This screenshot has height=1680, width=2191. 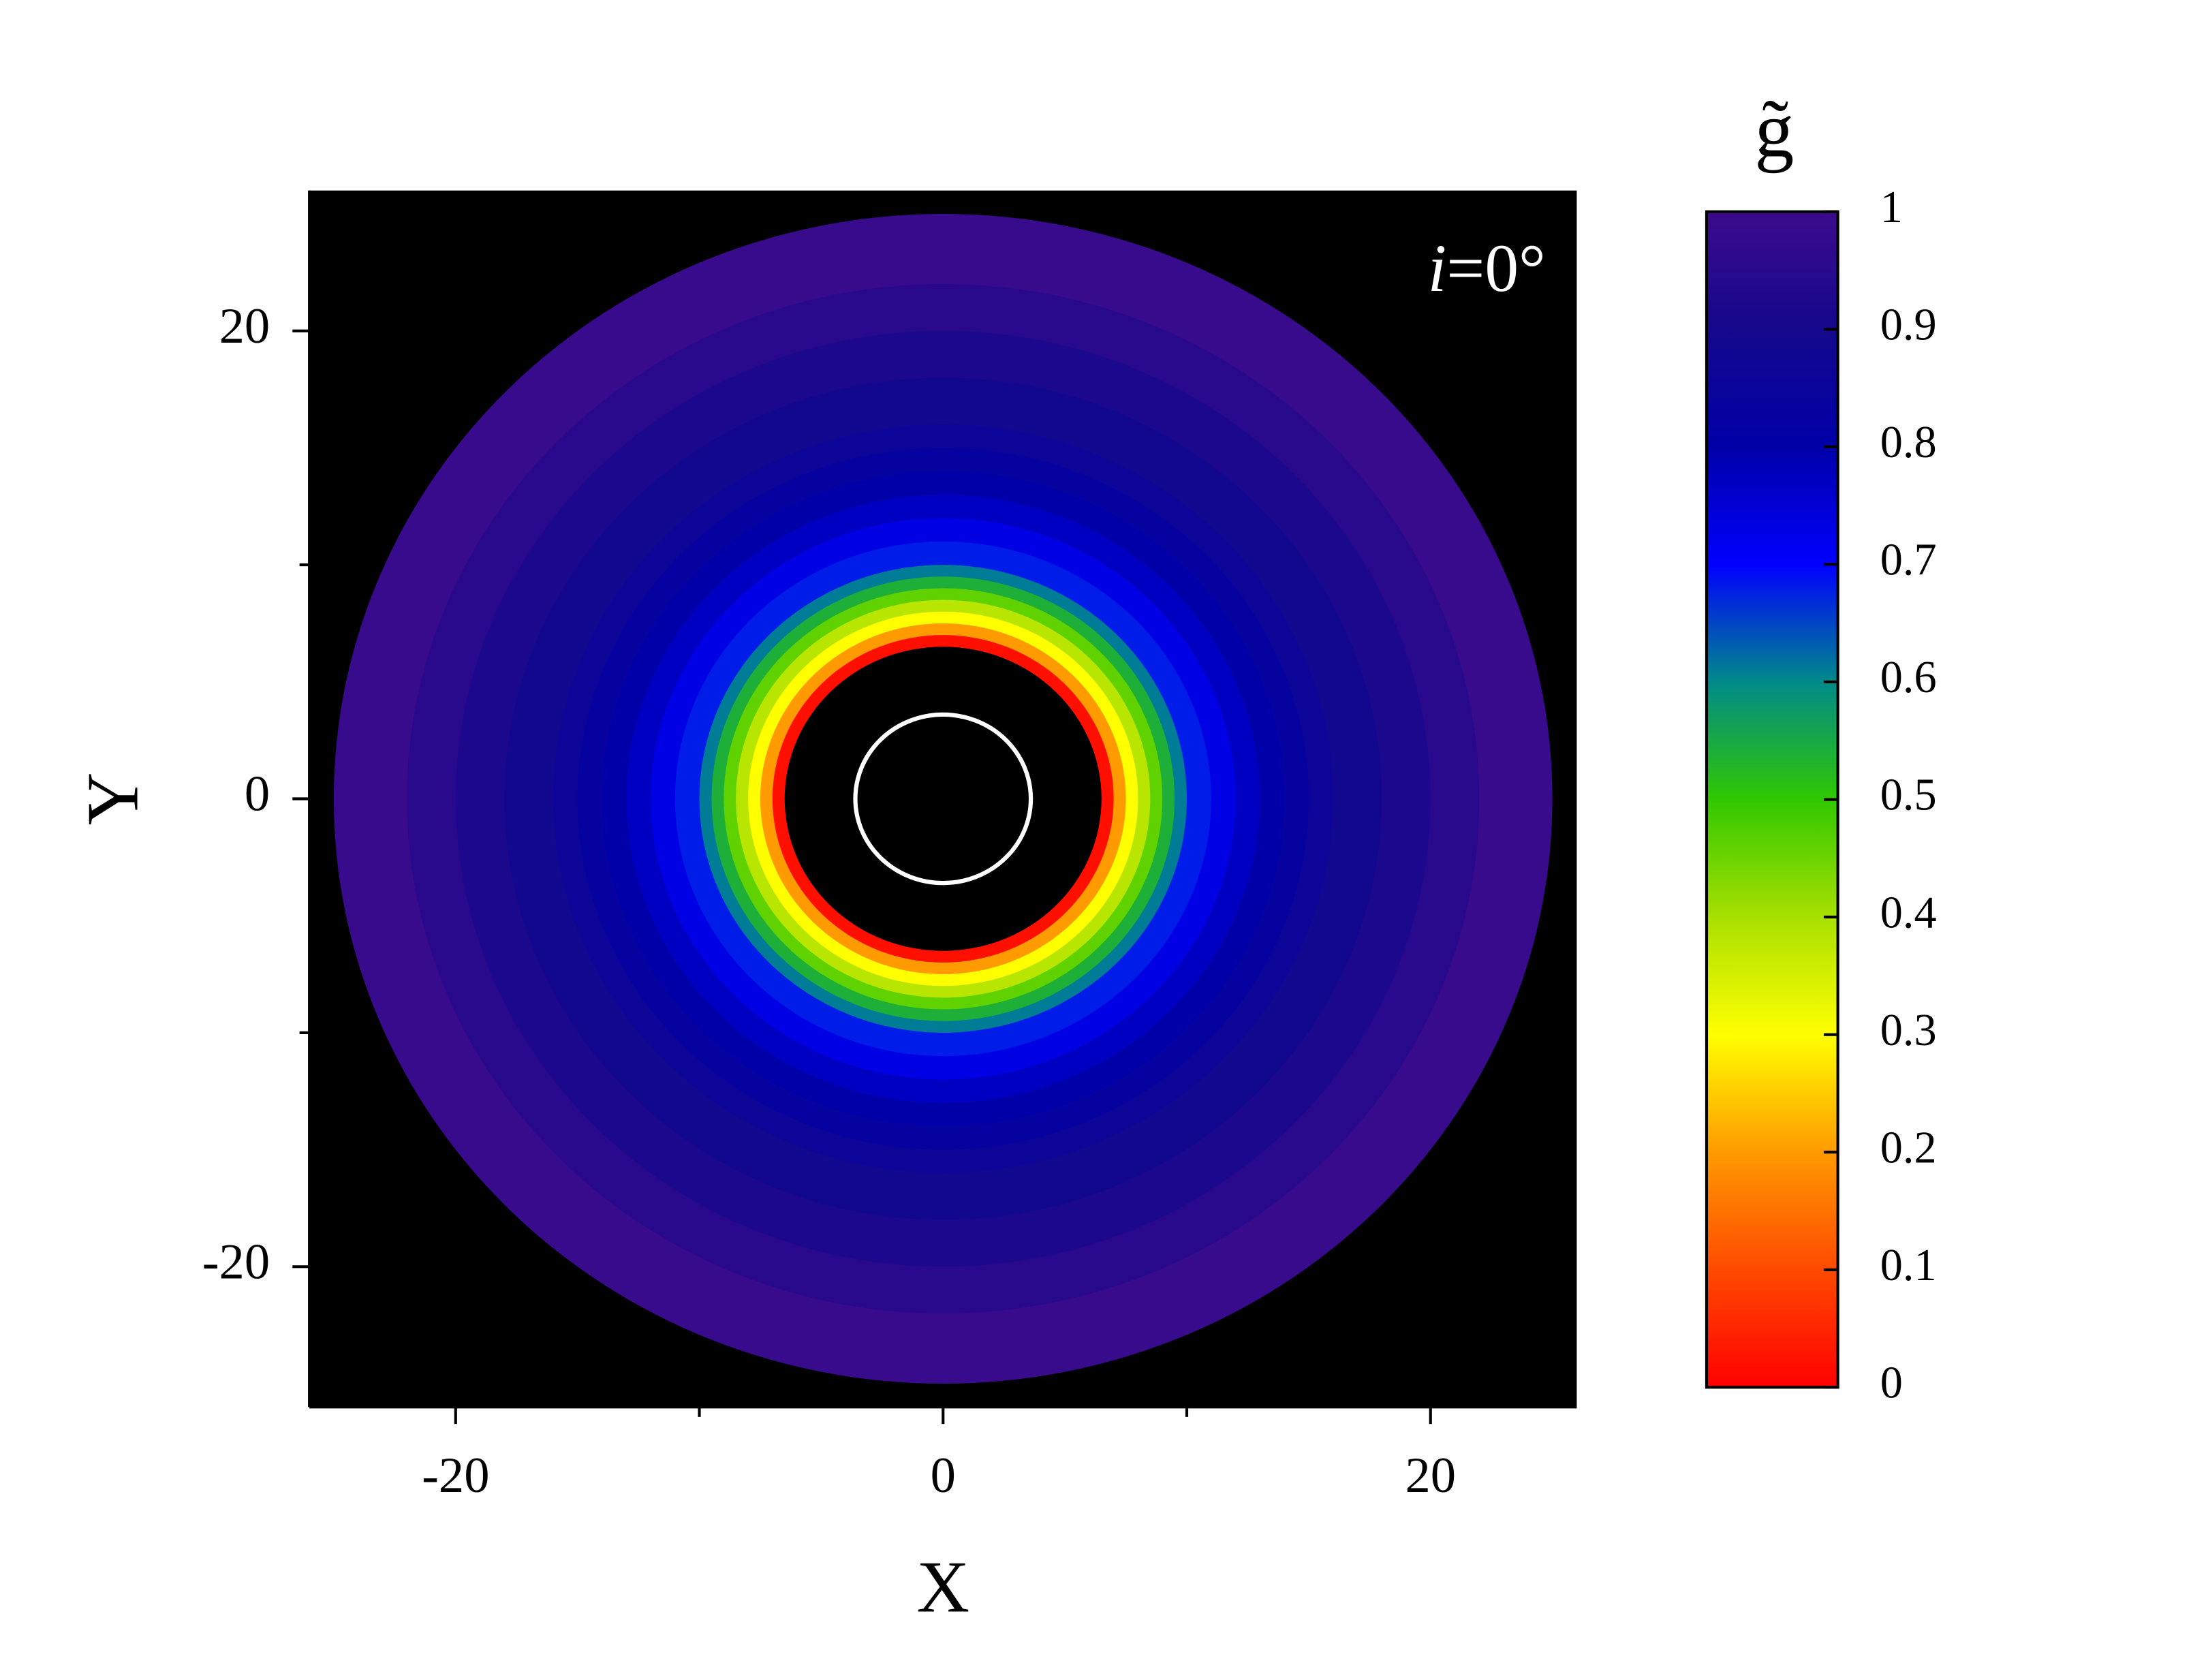 I want to click on annotation-symbol: i, so click(x=1437, y=268).